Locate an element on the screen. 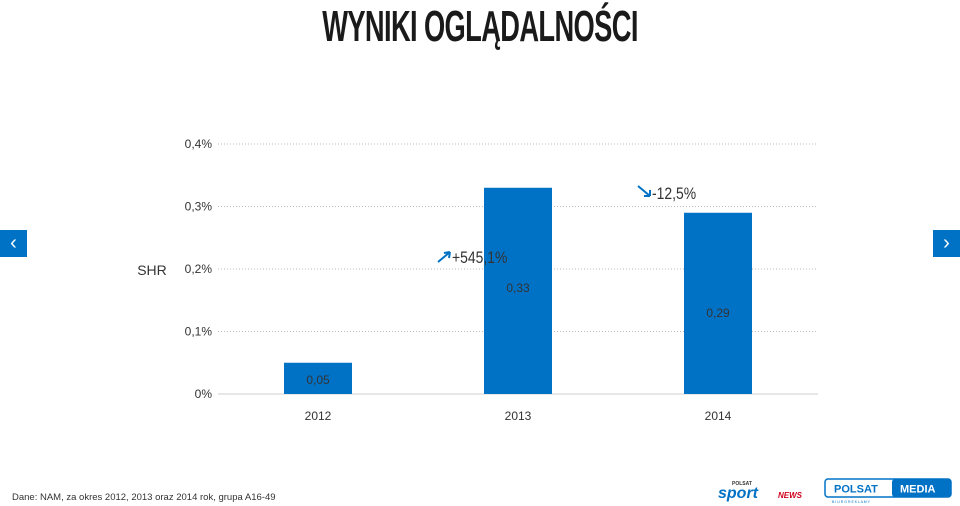 The height and width of the screenshot is (506, 960). data-label: 0,33 is located at coordinates (518, 288).